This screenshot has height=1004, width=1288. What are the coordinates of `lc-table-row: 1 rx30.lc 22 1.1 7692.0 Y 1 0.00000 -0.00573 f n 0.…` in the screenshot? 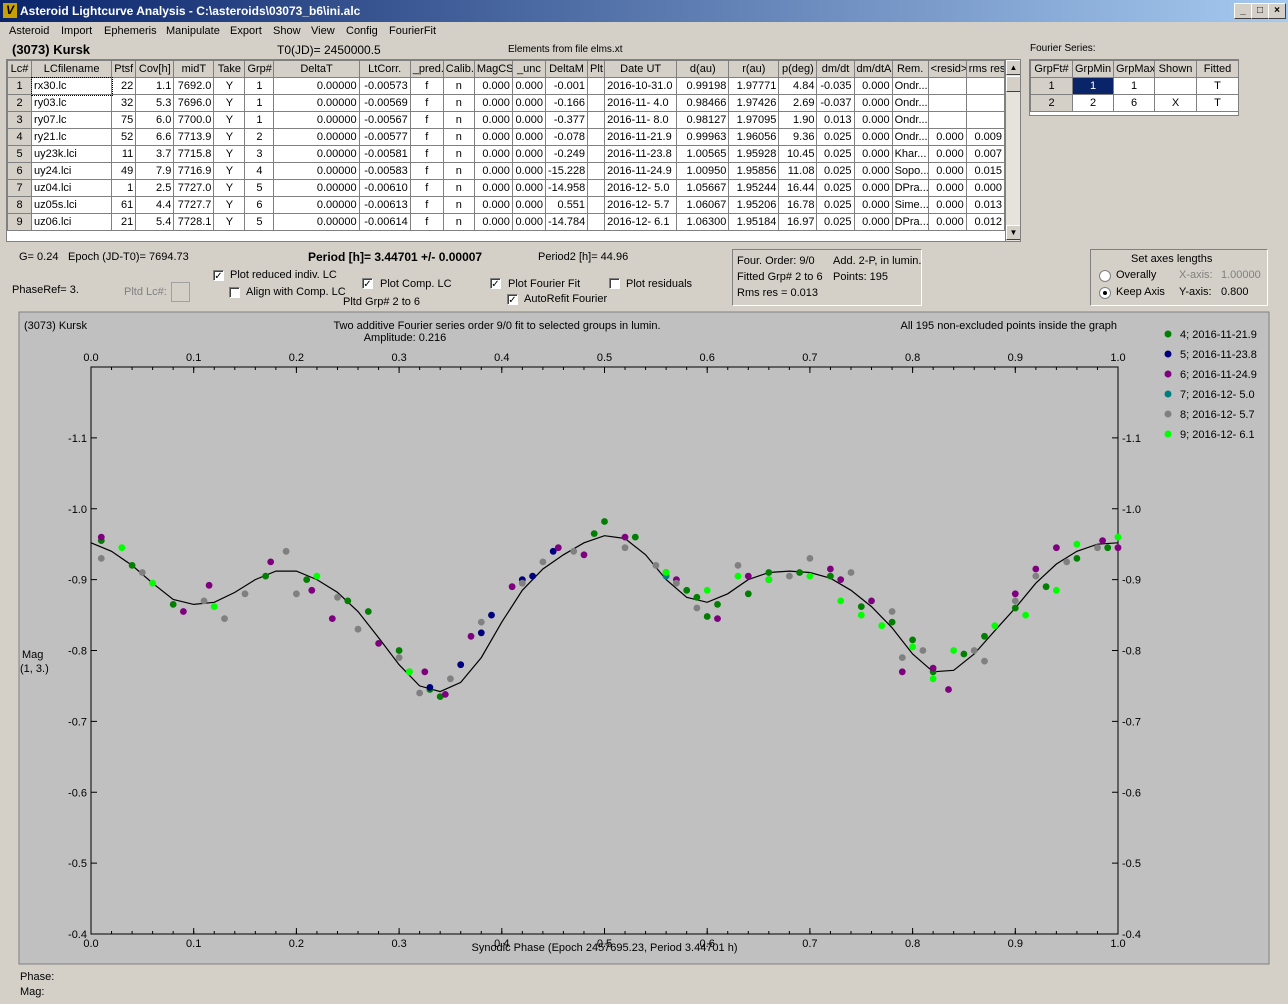 It's located at (506, 86).